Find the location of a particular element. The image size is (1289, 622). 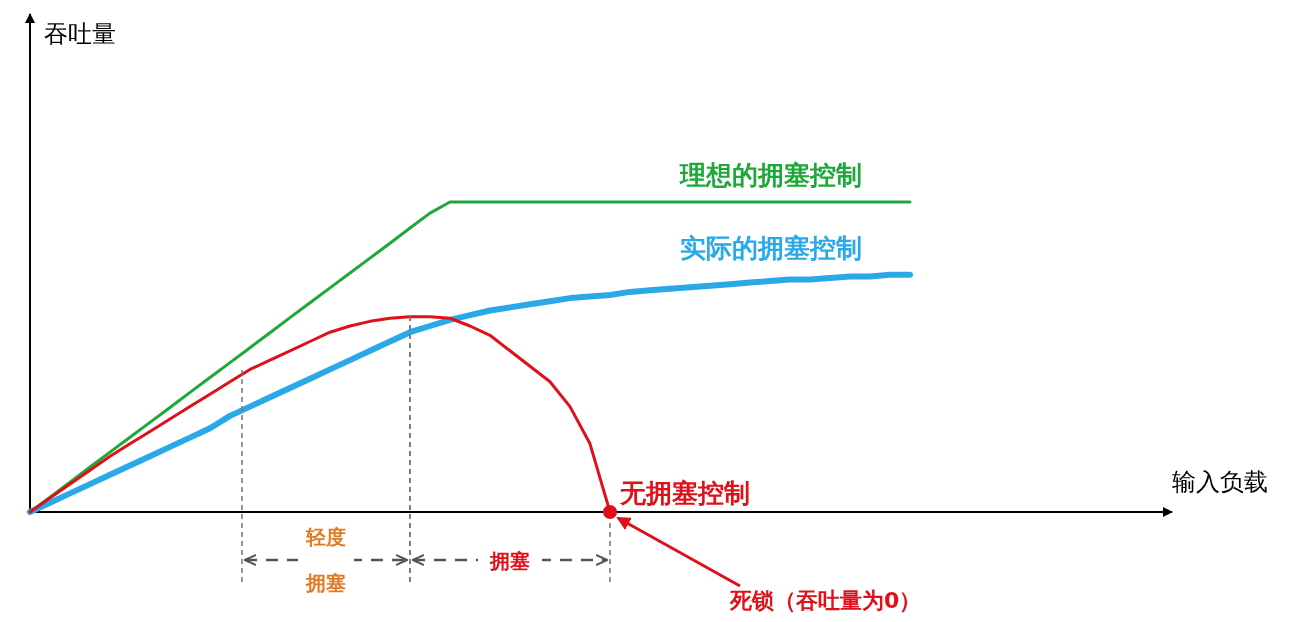

text: 拥塞 is located at coordinates (509, 561).